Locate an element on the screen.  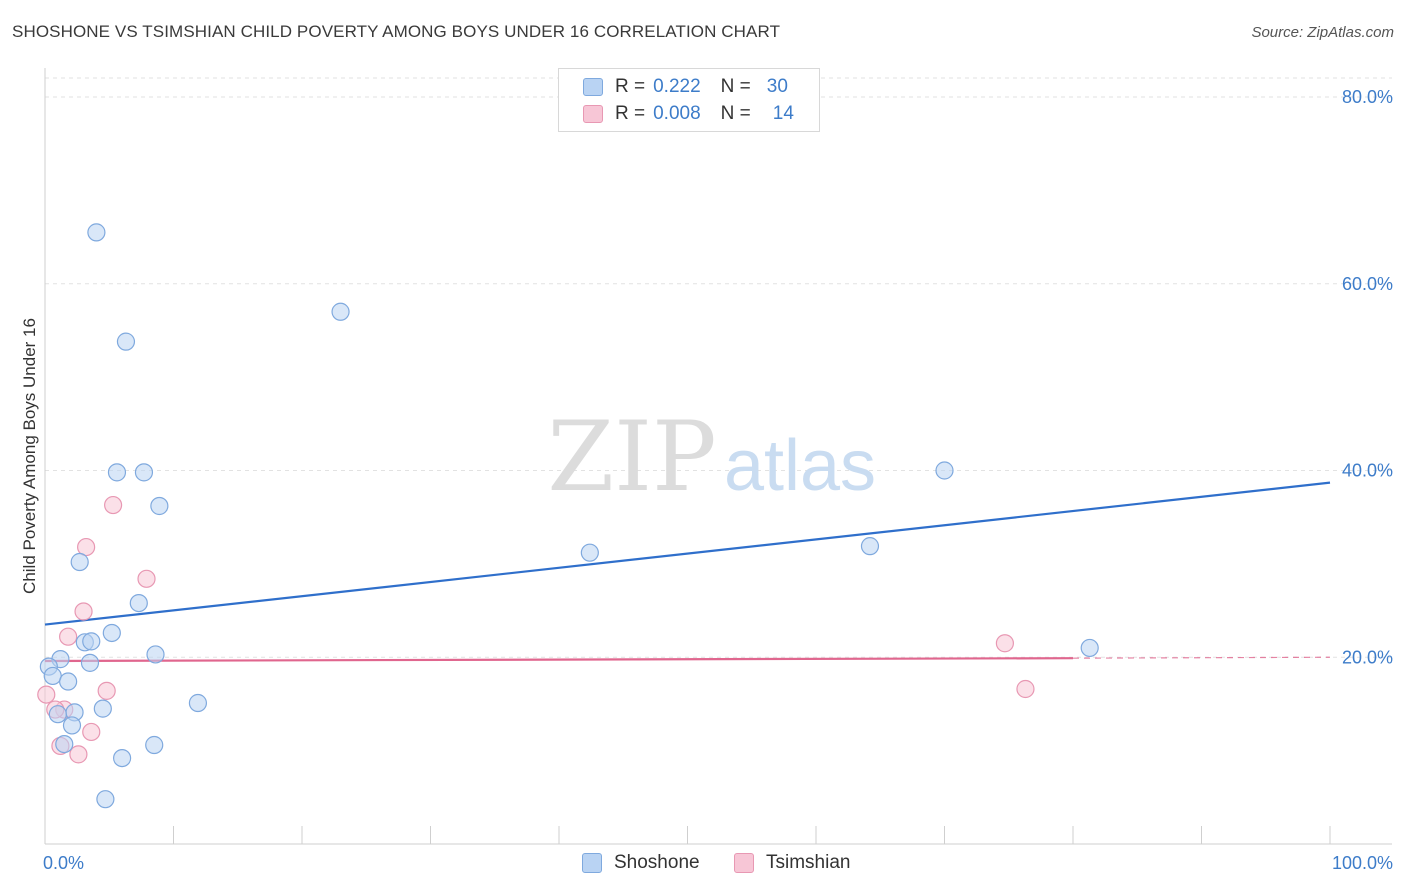
legend-swatch-tsimshian is located at coordinates (593, 114).